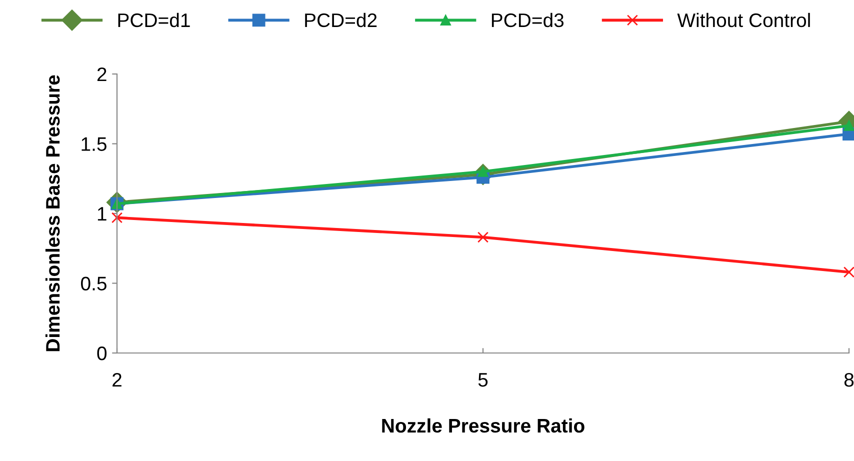  Describe the element at coordinates (117, 379) in the screenshot. I see `x-tick-label: 2` at that location.